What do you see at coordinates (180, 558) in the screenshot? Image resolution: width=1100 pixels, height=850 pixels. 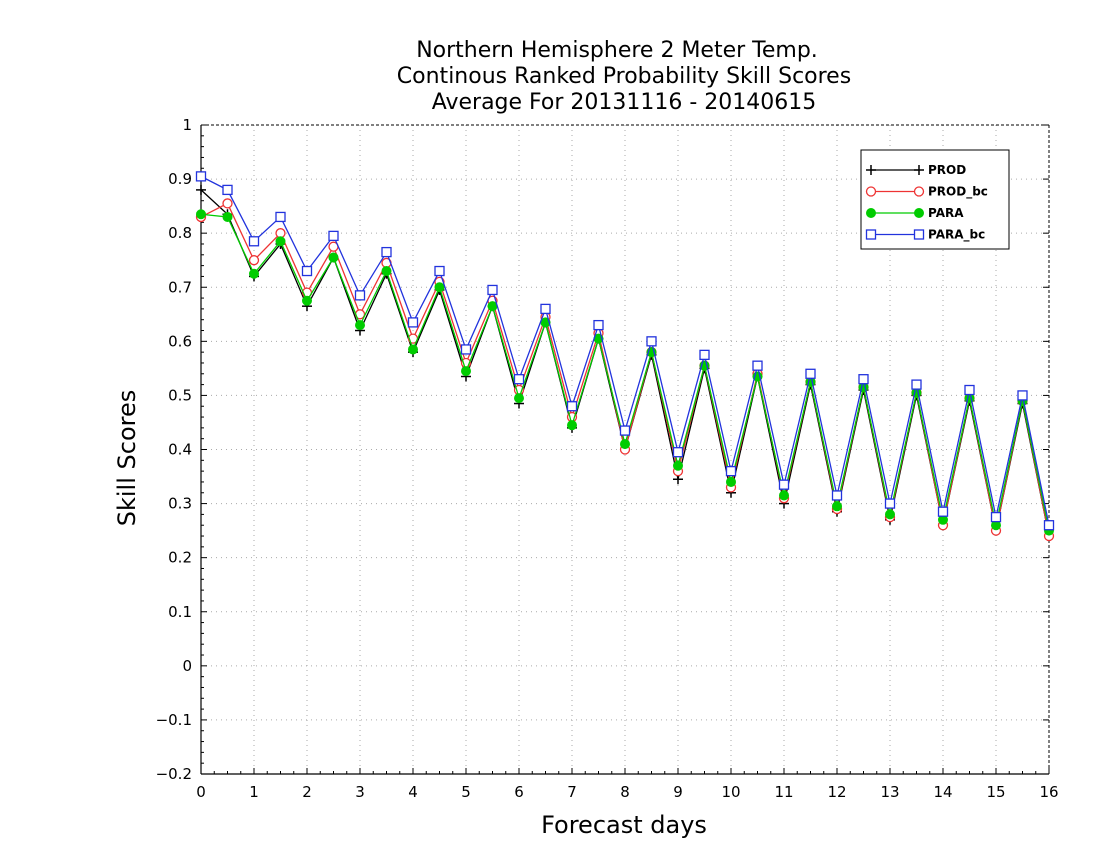 I see `y-tick-label: 0.2` at bounding box center [180, 558].